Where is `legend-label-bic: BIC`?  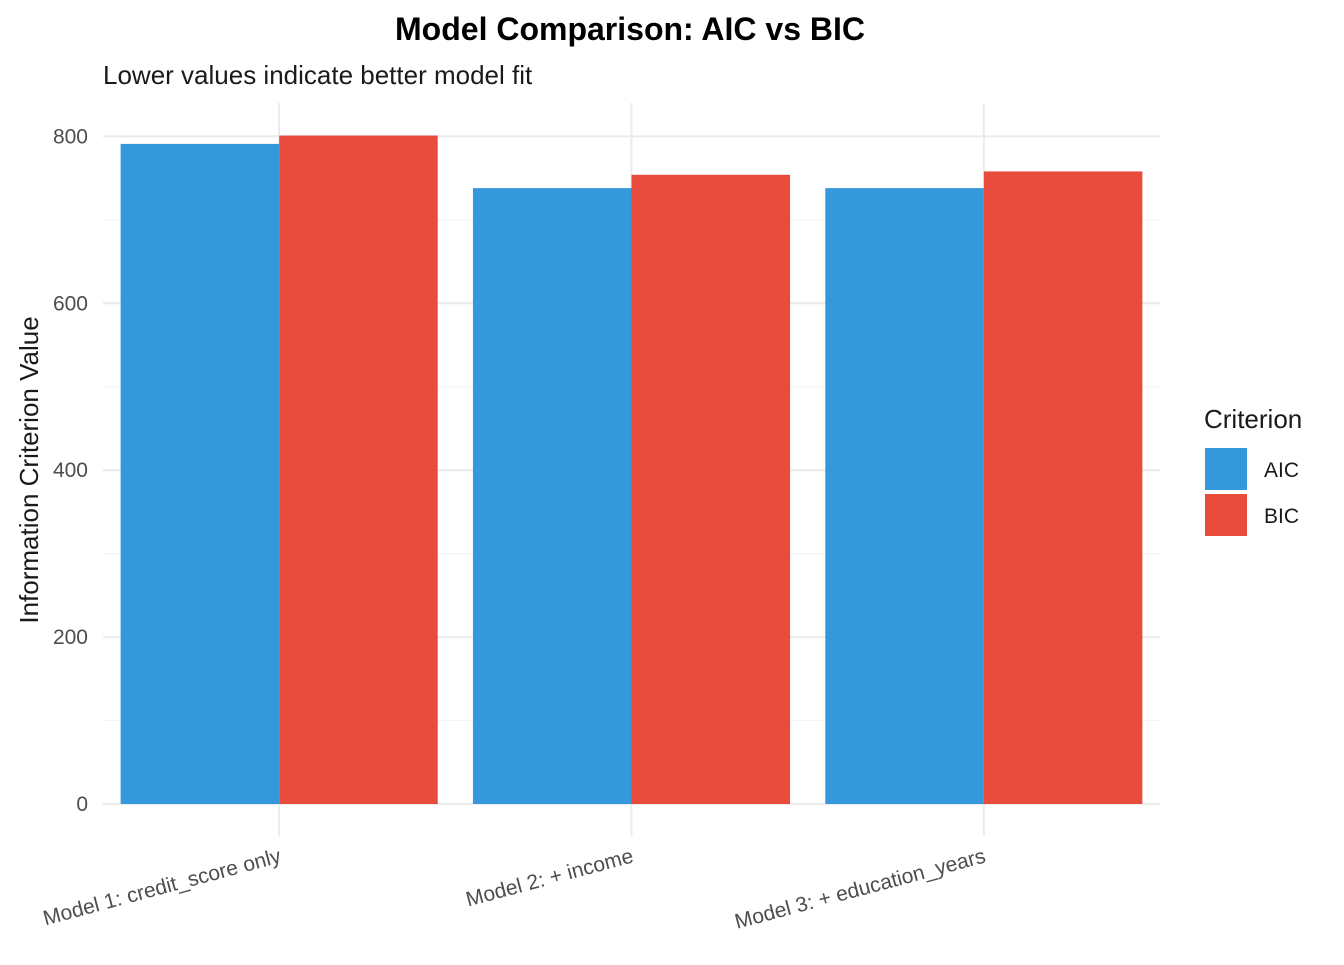 legend-label-bic: BIC is located at coordinates (1281, 516).